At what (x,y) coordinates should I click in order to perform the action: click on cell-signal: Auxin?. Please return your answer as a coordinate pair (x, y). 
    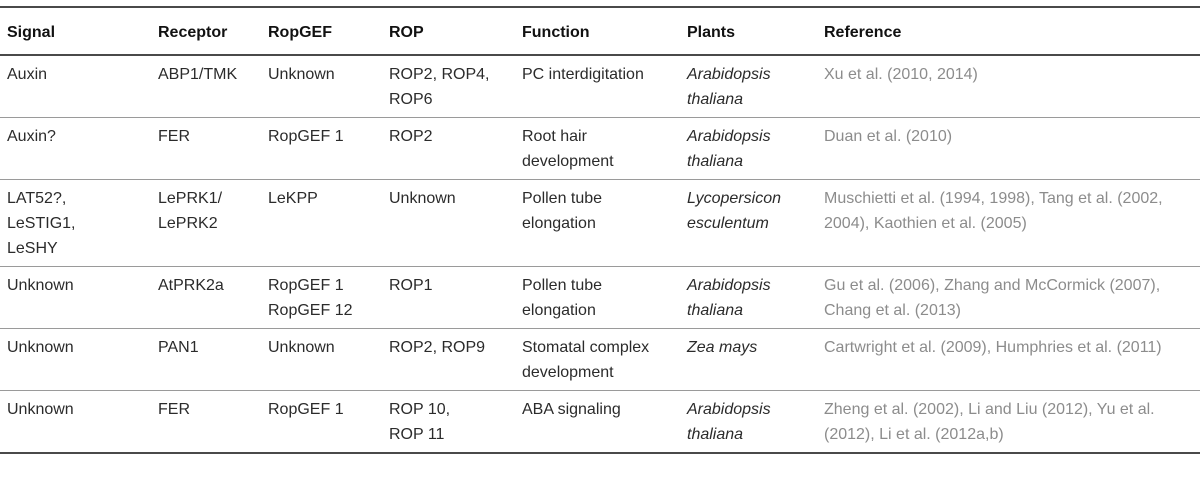
    Looking at the image, I should click on (75, 149).